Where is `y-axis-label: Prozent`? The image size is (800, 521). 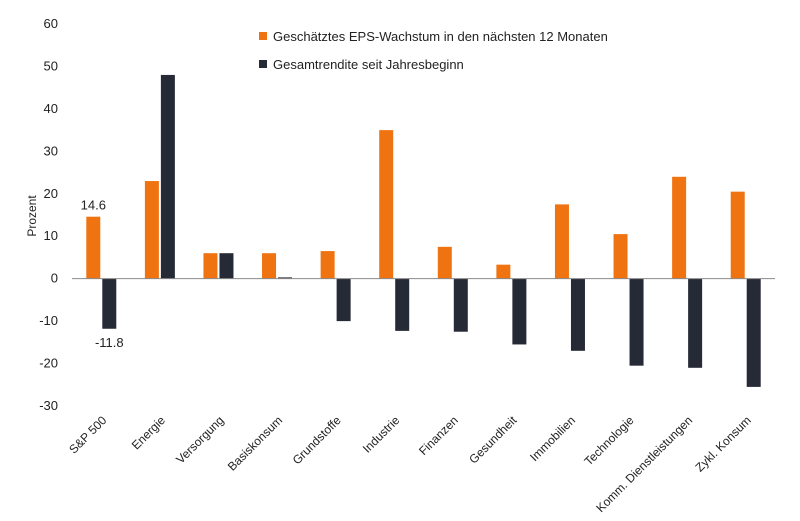
y-axis-label: Prozent is located at coordinates (32, 216).